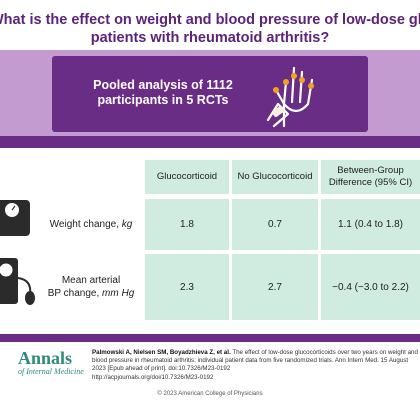 This screenshot has width=420, height=420. Describe the element at coordinates (73, 293) in the screenshot. I see `row-label-bp-line-2: BP change,` at that location.